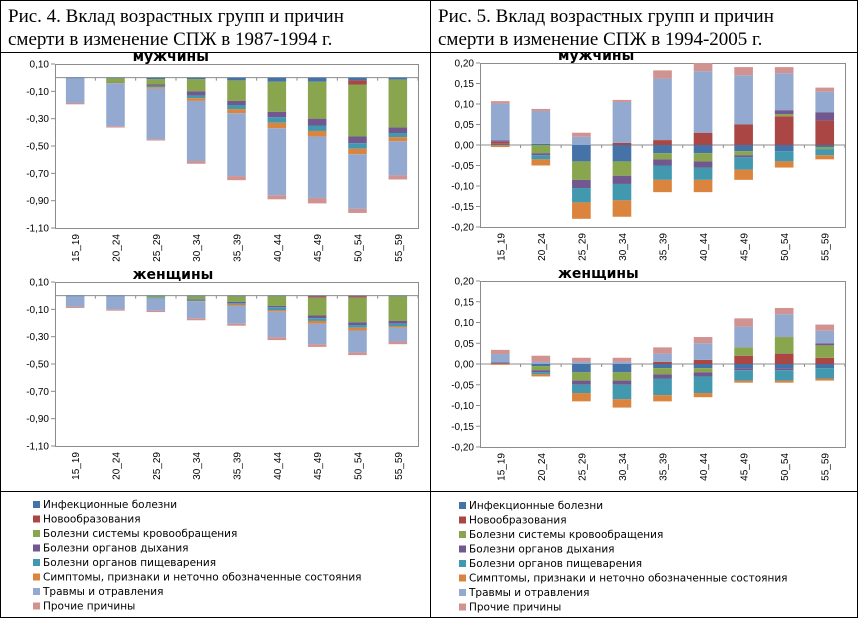 This screenshot has height=618, width=860. What do you see at coordinates (40, 283) in the screenshot?
I see `y-tick-label: 0,10` at bounding box center [40, 283].